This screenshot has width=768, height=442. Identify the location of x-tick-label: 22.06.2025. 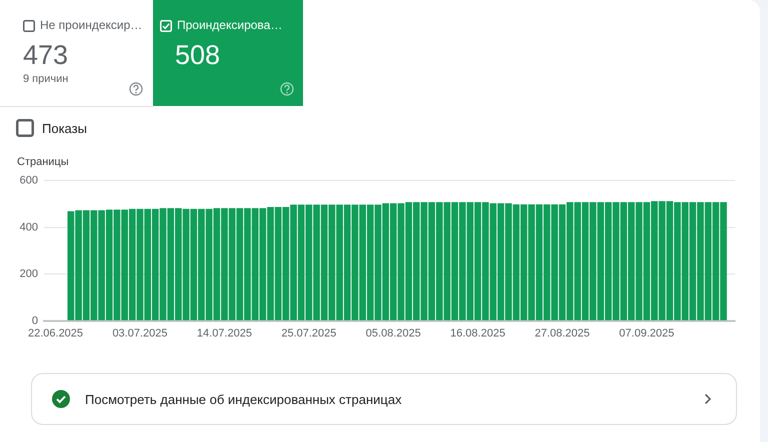
(56, 333).